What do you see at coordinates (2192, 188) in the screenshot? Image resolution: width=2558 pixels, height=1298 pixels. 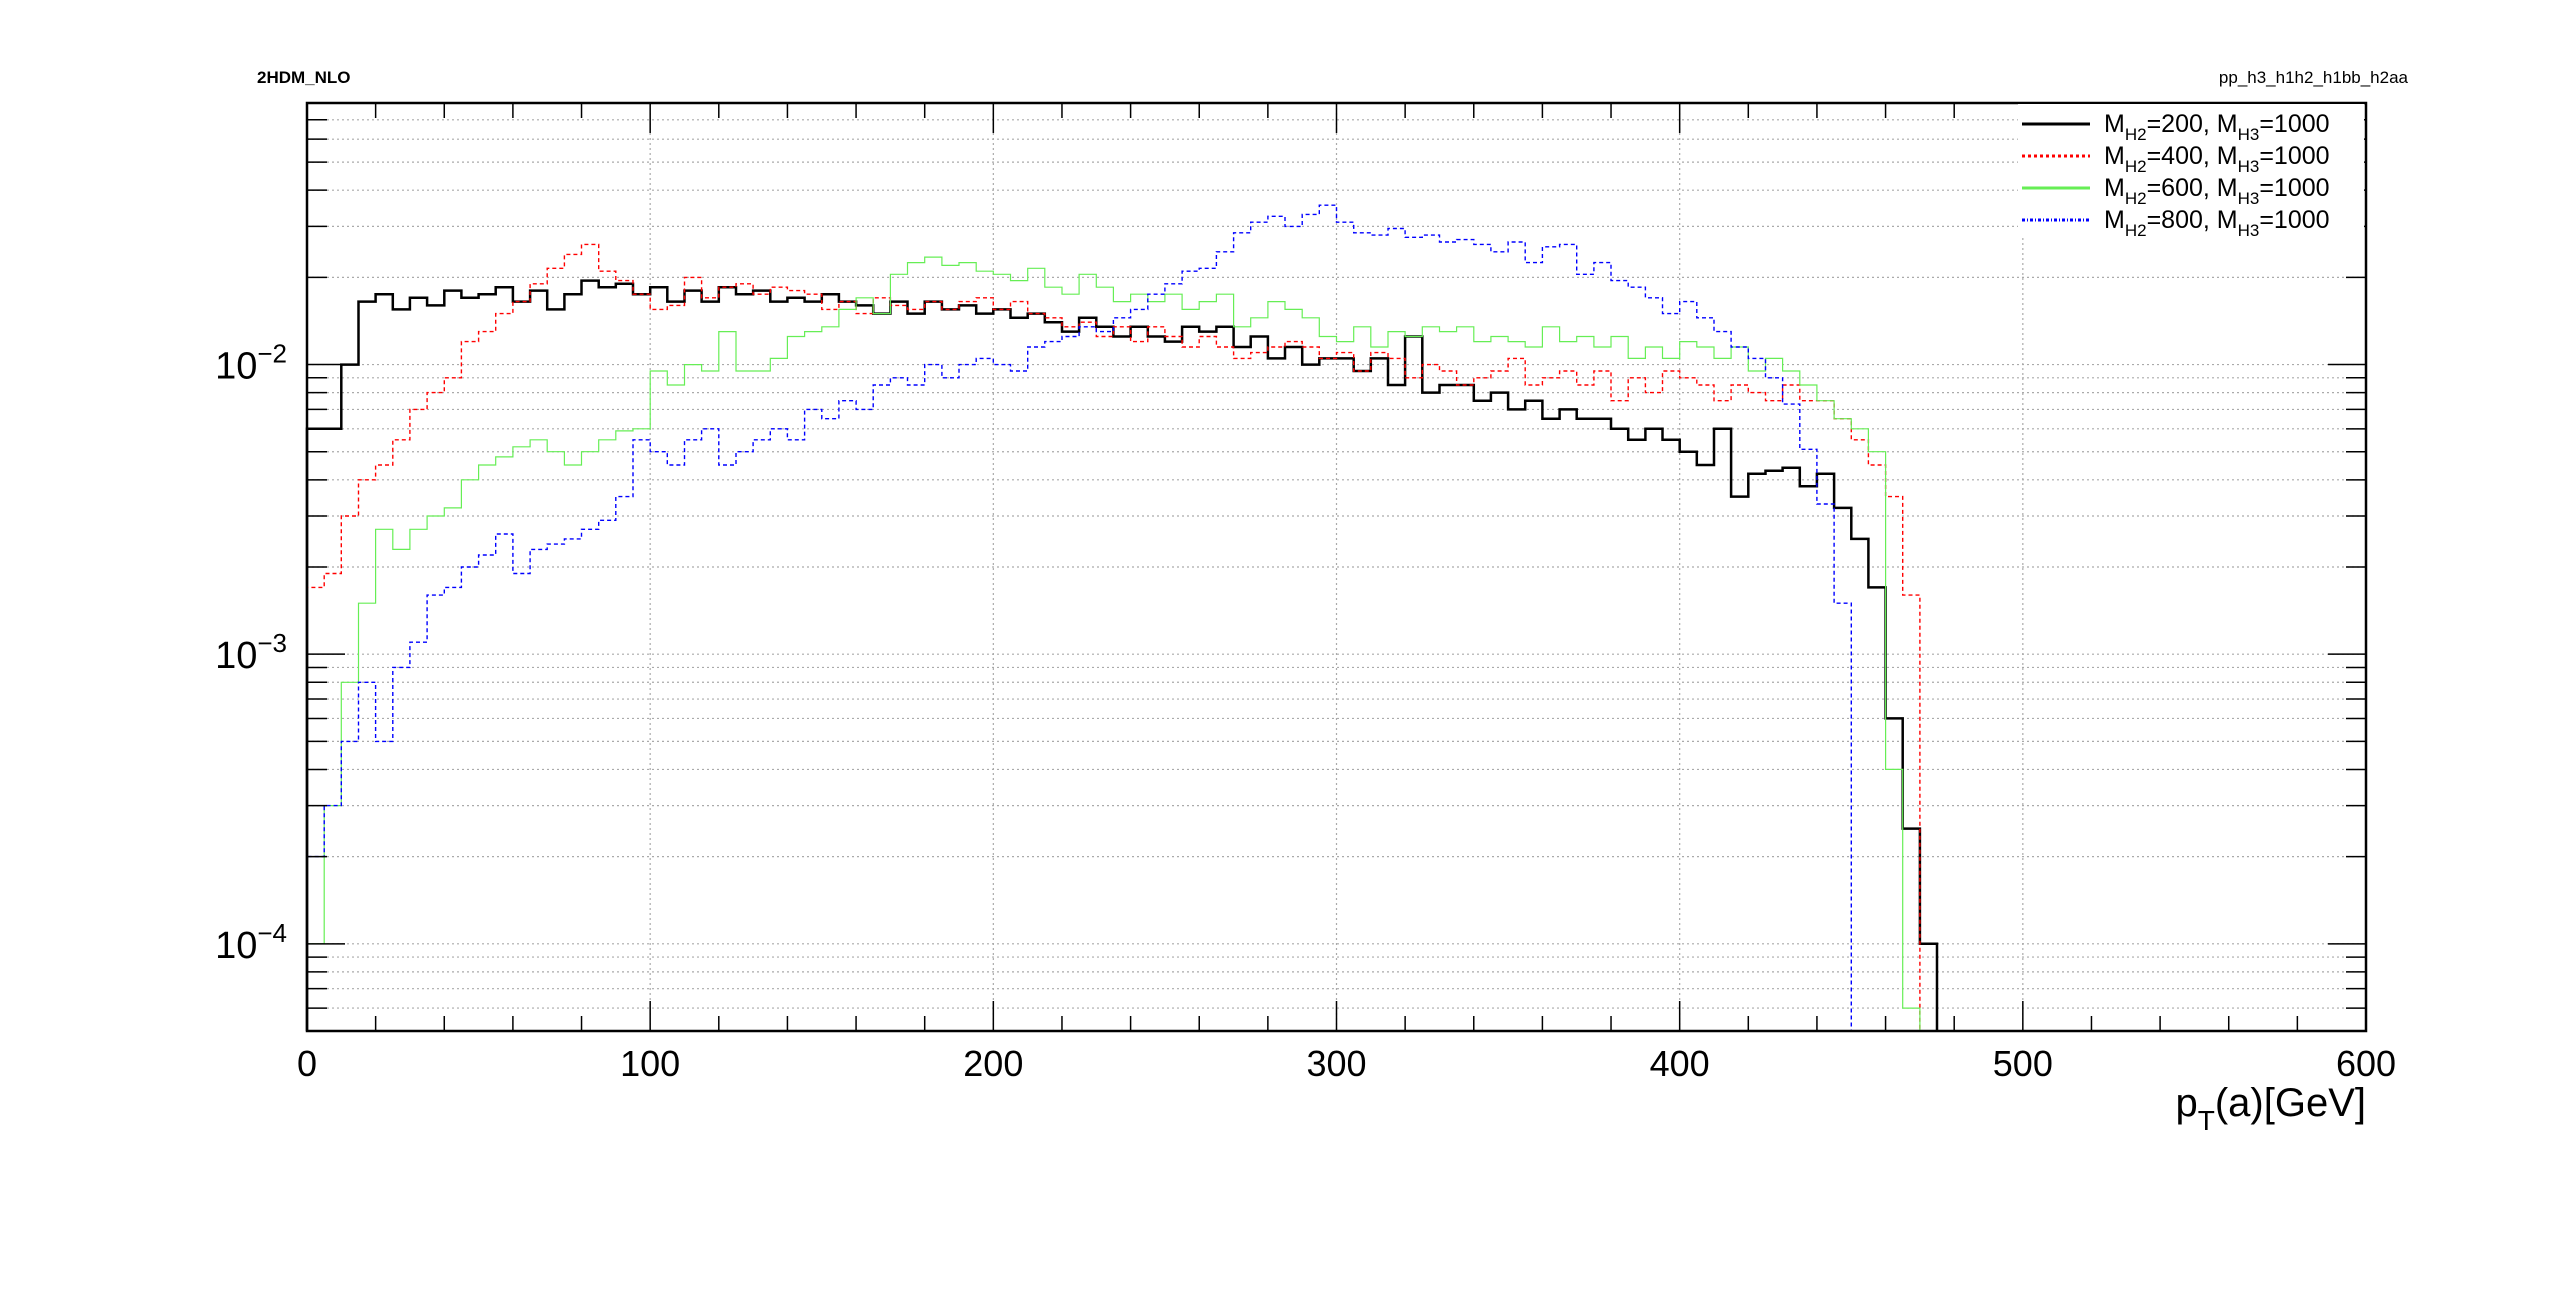 I see `legend-label-part: =600, M` at bounding box center [2192, 188].